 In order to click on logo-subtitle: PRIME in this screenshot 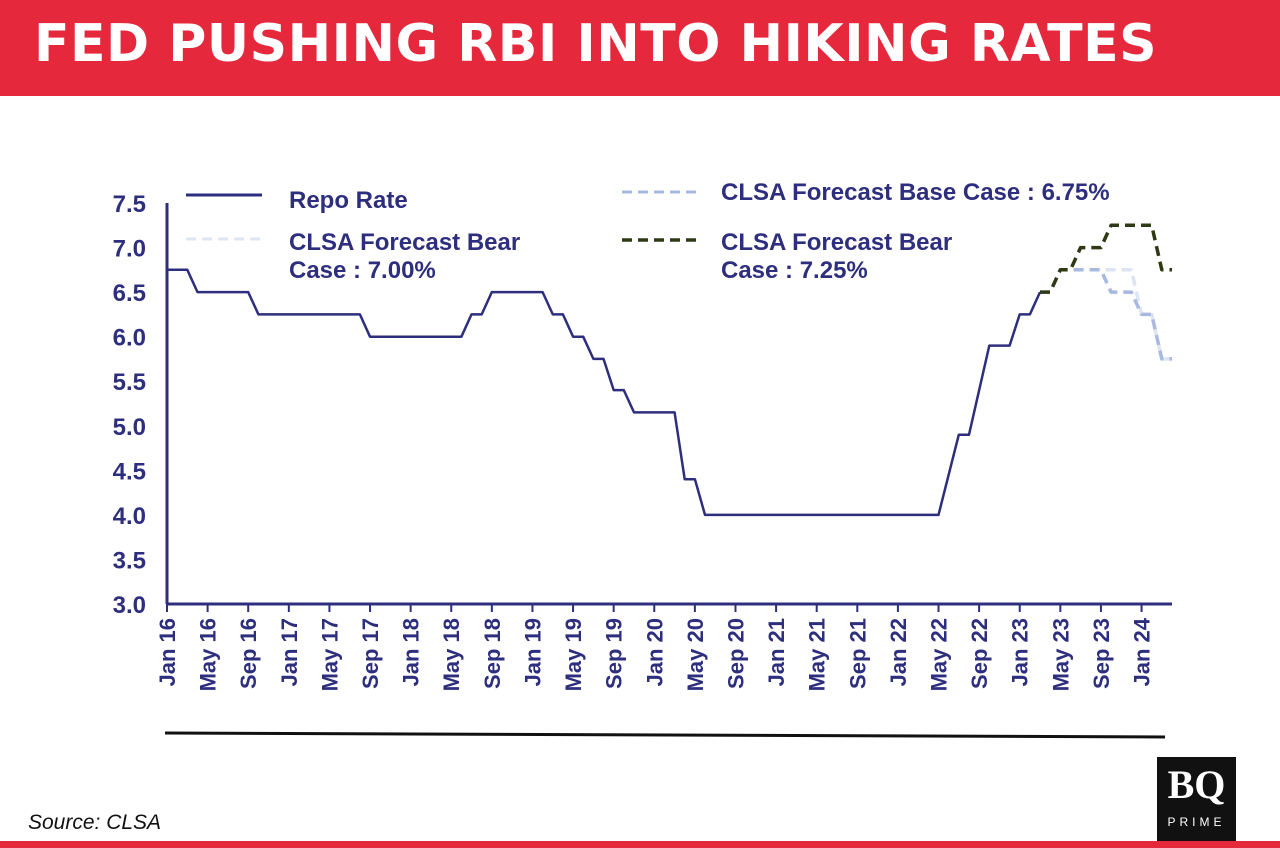, I will do `click(1196, 822)`.